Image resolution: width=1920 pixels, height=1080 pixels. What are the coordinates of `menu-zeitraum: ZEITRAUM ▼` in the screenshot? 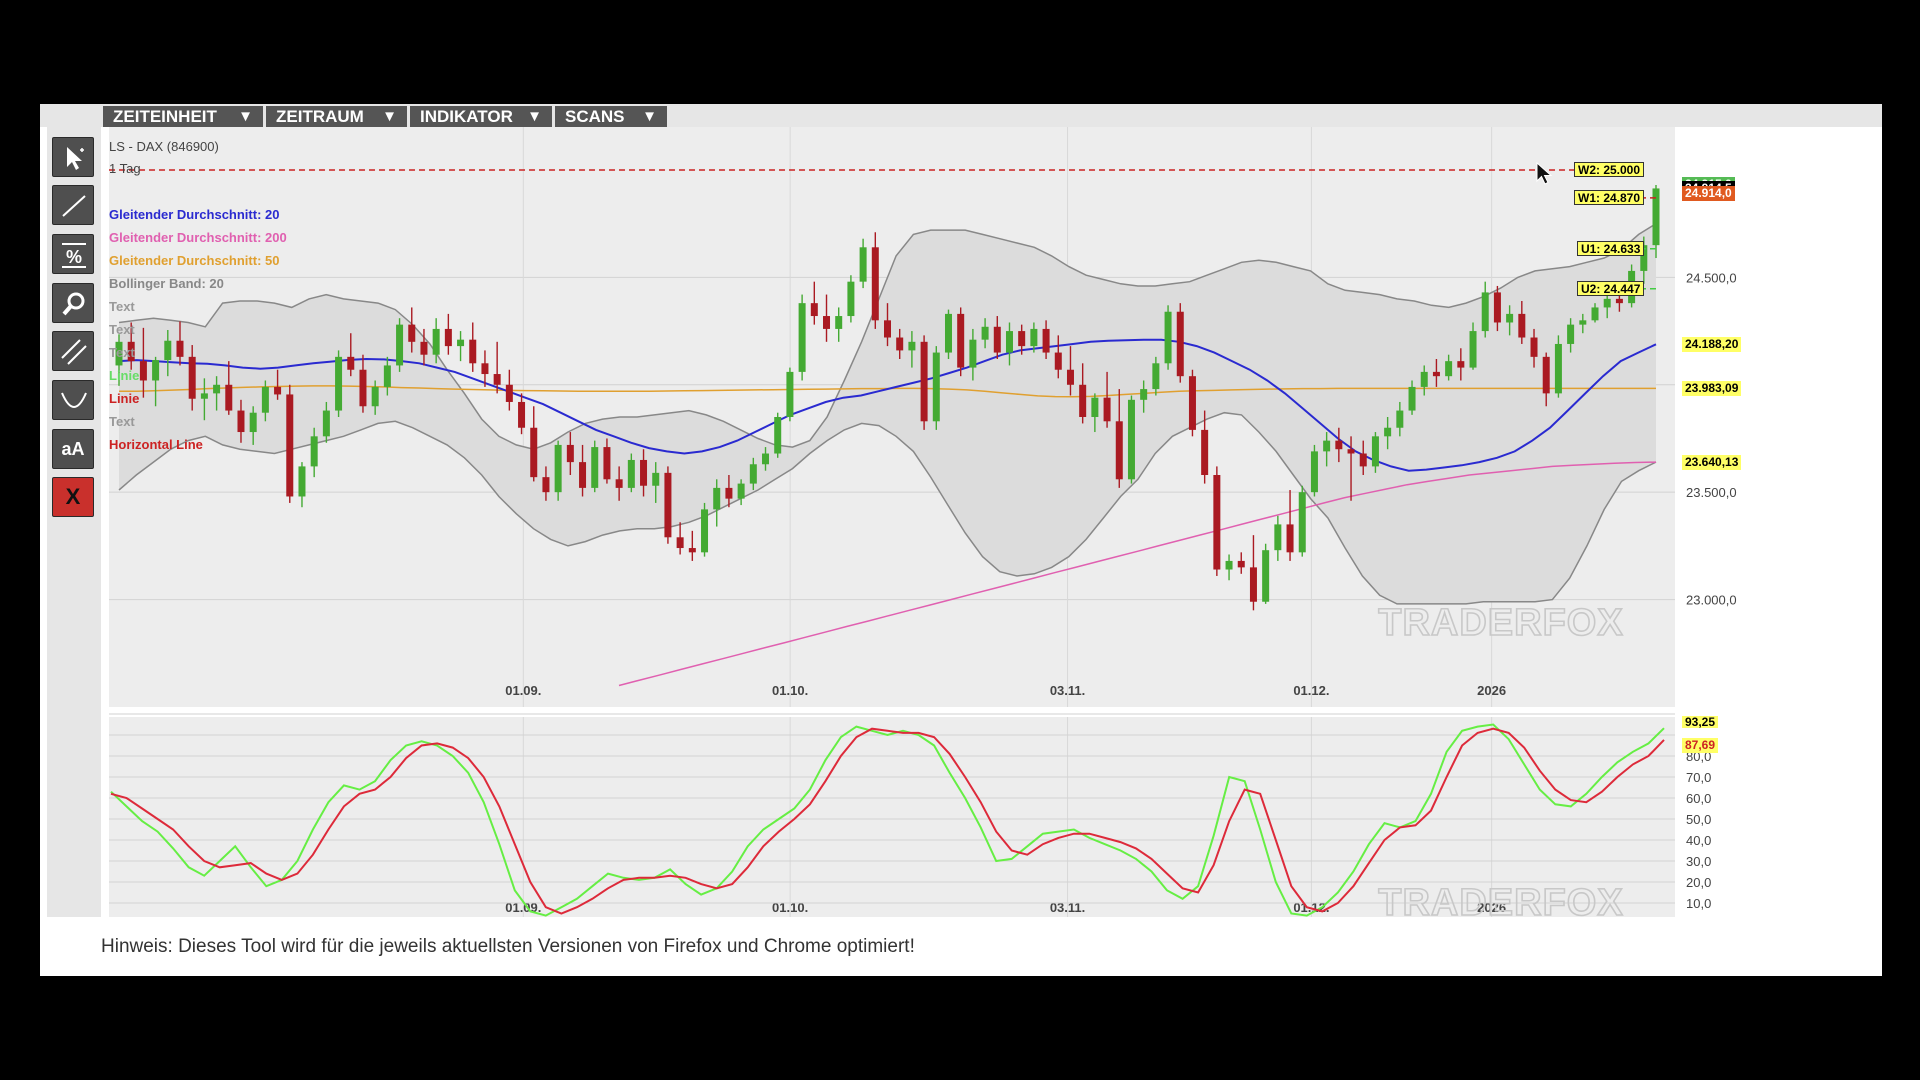 It's located at (336, 116).